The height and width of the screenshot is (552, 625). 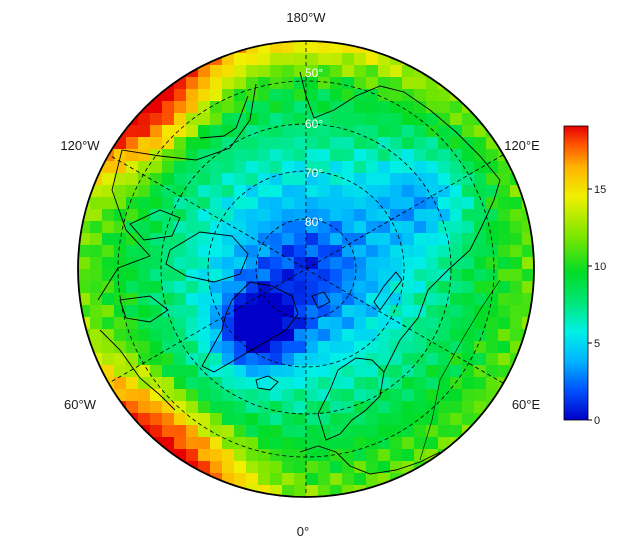 I want to click on lat-label-70: 70°, so click(x=314, y=173).